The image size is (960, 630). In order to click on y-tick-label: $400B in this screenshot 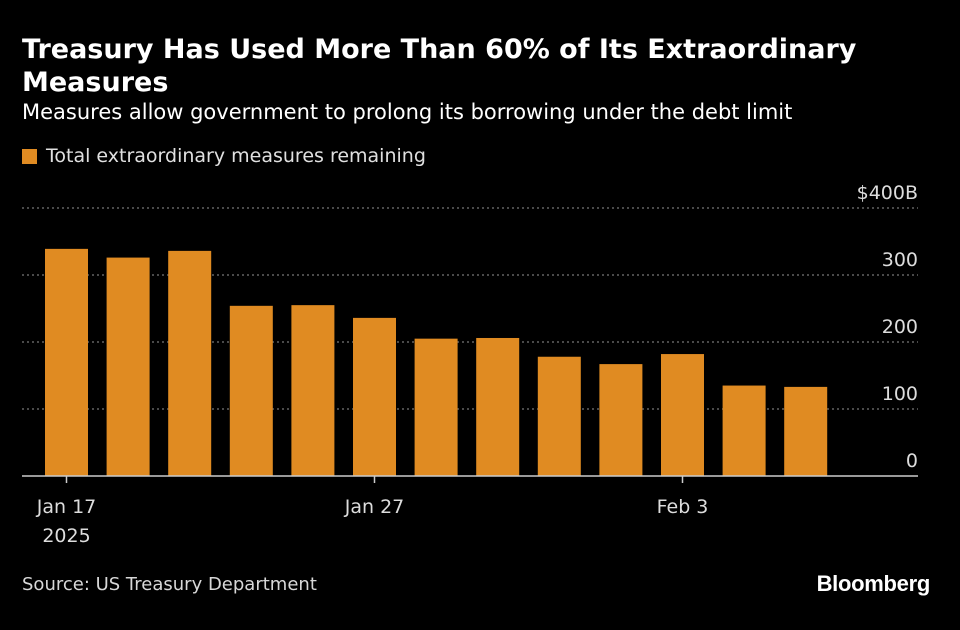, I will do `click(887, 193)`.